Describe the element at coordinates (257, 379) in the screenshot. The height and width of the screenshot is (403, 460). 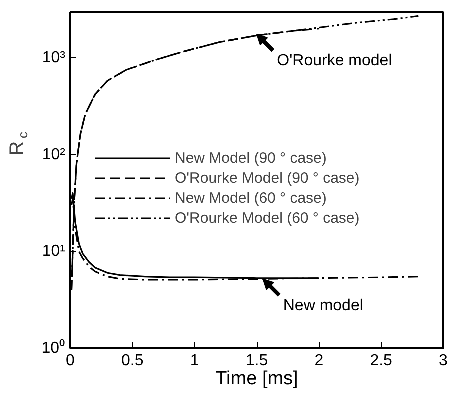
I see `x-axis-title: Time [ms]` at that location.